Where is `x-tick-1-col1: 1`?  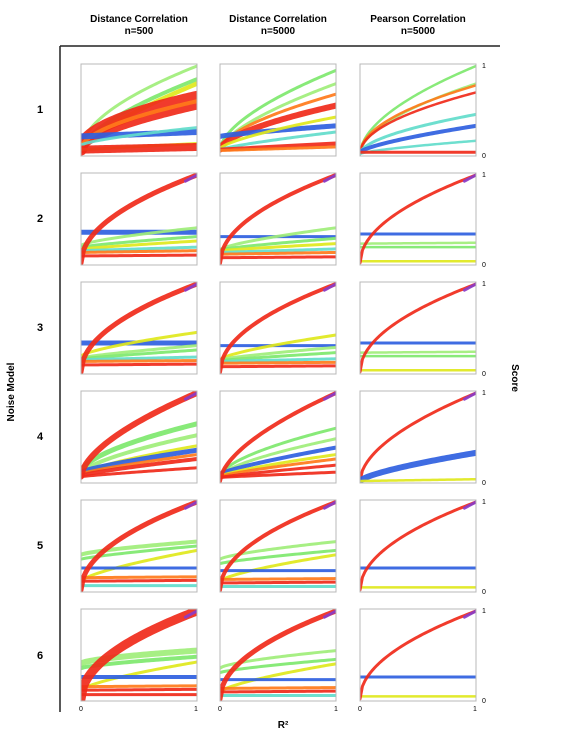 x-tick-1-col1: 1 is located at coordinates (196, 709).